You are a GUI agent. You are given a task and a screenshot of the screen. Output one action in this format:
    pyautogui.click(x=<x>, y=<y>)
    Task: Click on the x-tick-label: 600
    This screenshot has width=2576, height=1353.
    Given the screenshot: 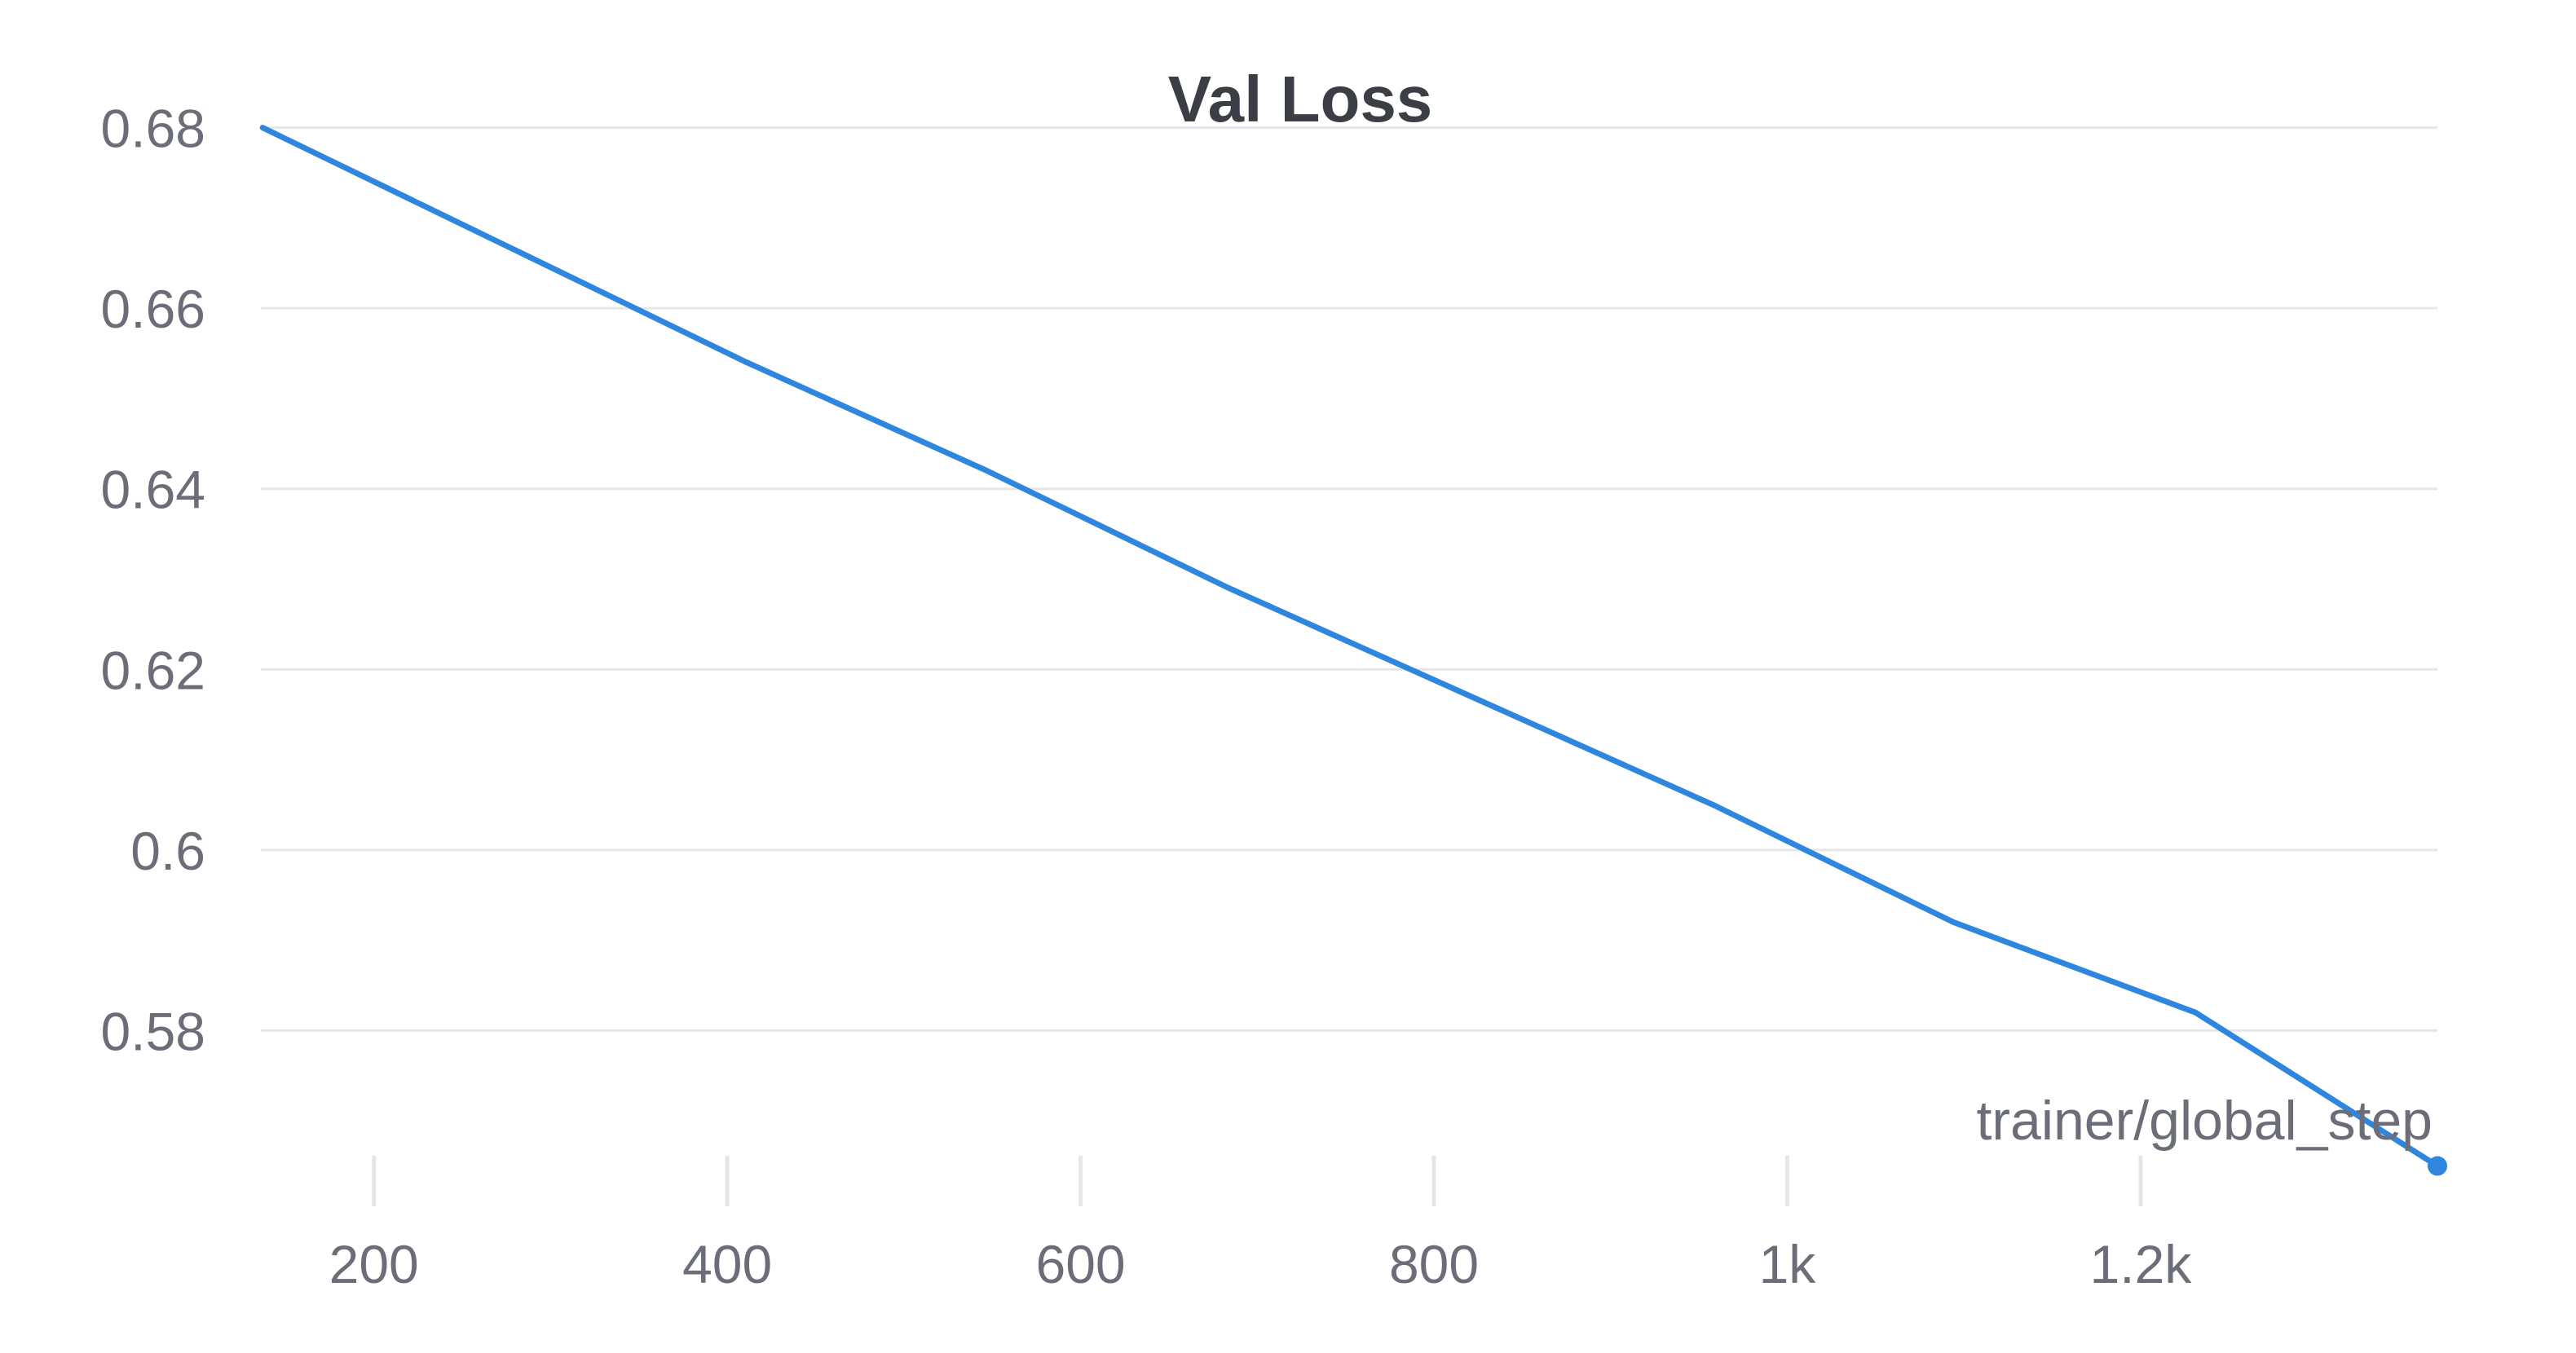 What is the action you would take?
    pyautogui.click(x=1081, y=1264)
    